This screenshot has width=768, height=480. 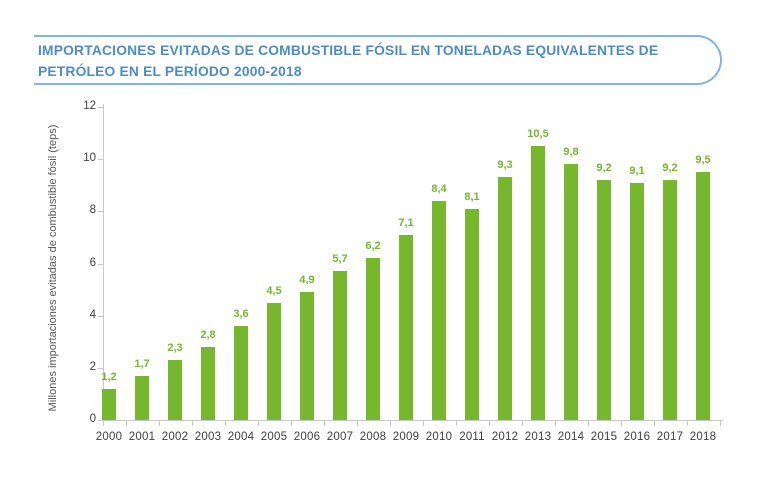 I want to click on bar-value-label: 8,1, so click(x=472, y=196).